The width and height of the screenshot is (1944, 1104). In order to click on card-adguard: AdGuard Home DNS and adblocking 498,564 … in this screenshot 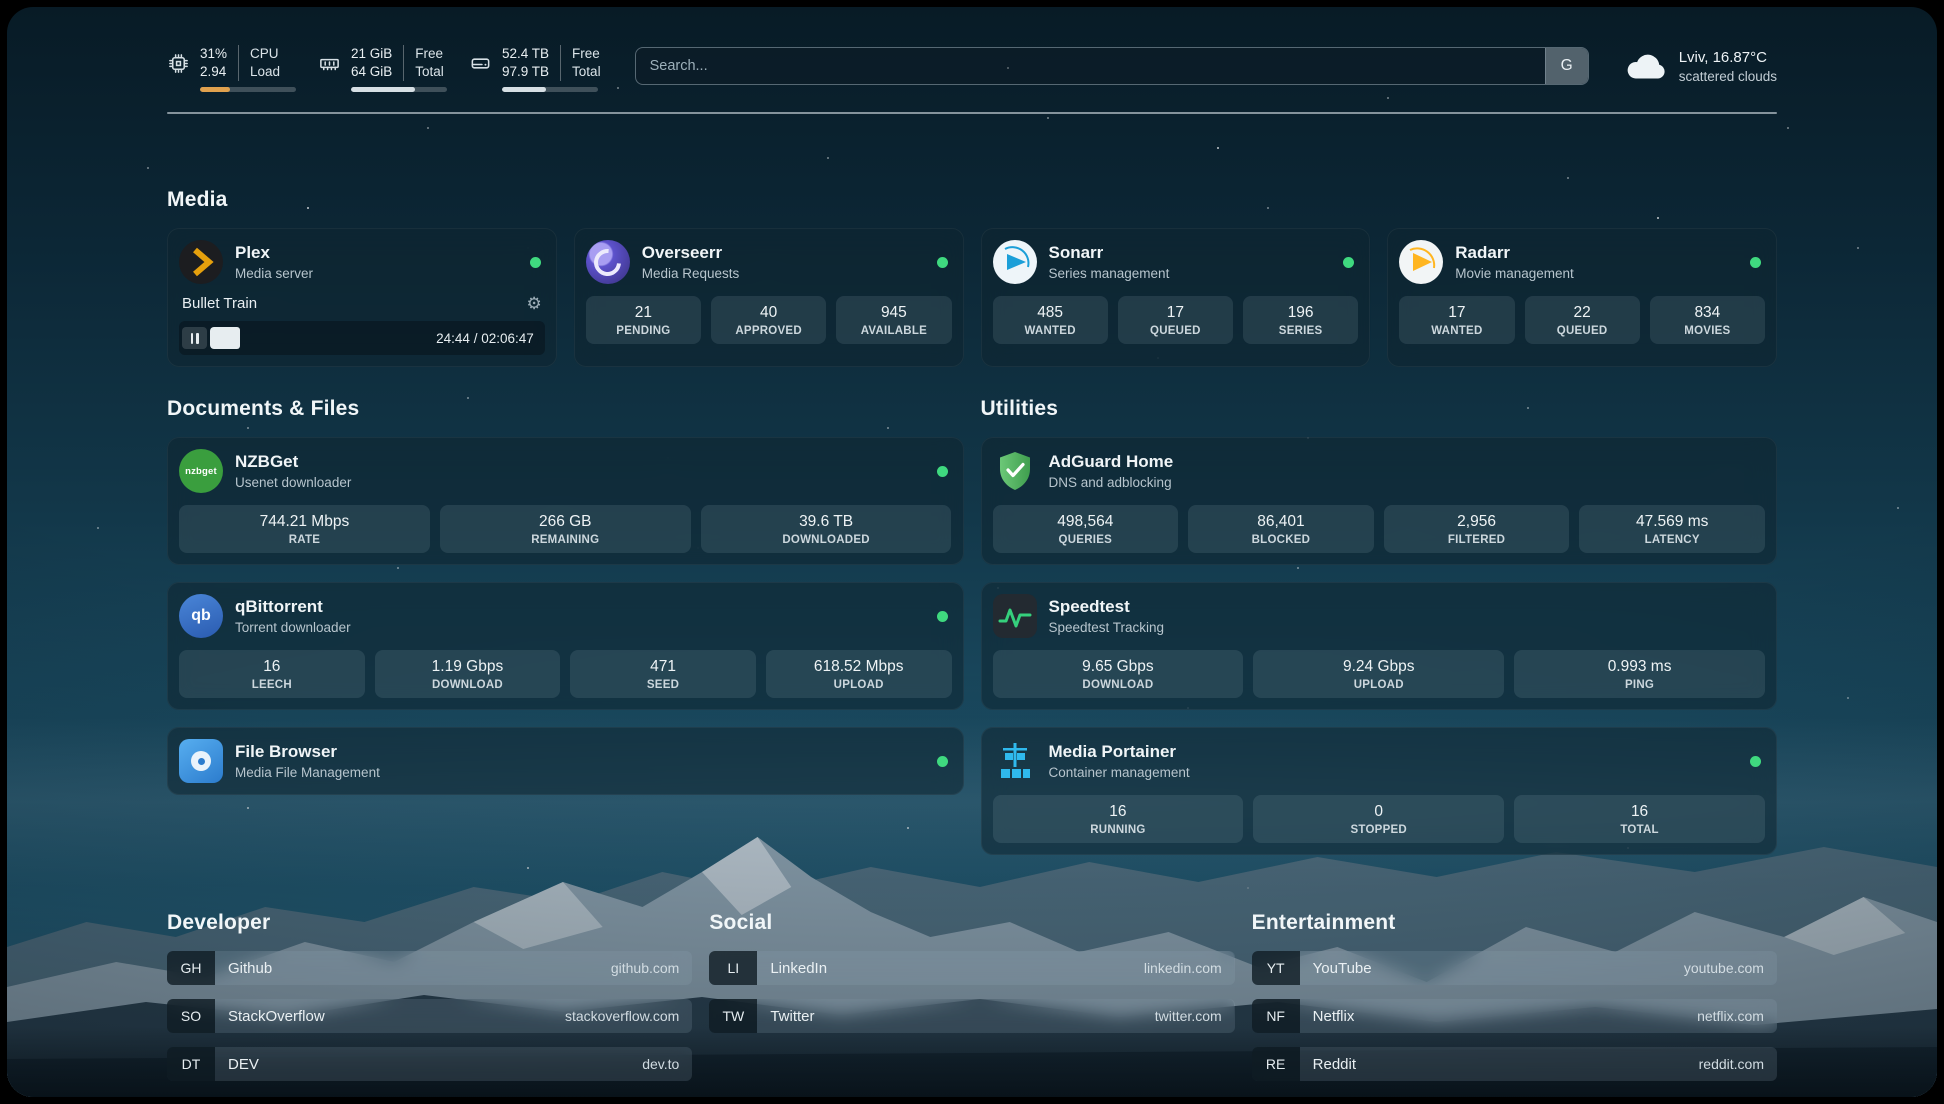, I will do `click(1378, 501)`.